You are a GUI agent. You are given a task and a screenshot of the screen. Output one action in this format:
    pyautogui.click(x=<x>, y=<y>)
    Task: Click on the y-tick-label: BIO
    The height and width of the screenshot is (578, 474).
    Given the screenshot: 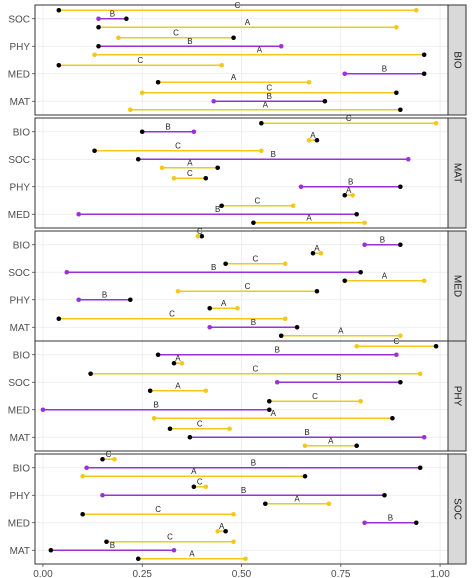 What is the action you would take?
    pyautogui.click(x=21, y=468)
    